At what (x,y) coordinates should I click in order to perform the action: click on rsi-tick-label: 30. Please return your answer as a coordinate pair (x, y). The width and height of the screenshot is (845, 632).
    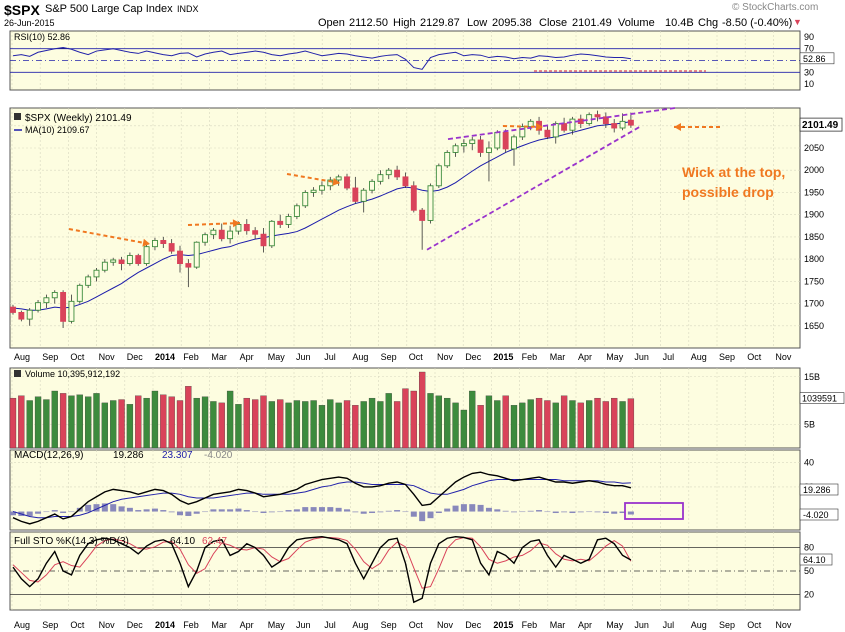
    Looking at the image, I should click on (809, 72).